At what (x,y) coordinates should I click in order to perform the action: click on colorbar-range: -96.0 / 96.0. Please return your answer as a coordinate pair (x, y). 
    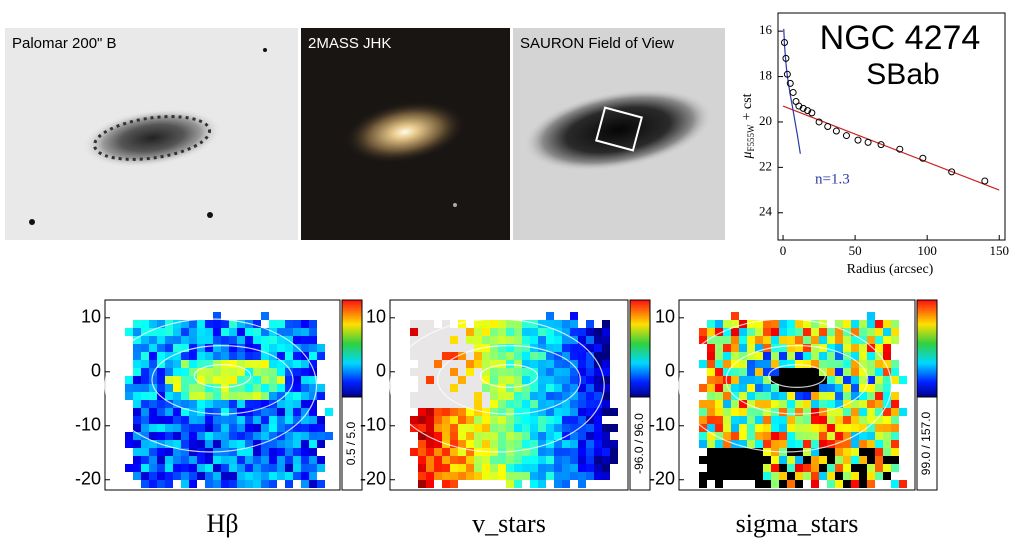
    Looking at the image, I should click on (639, 443).